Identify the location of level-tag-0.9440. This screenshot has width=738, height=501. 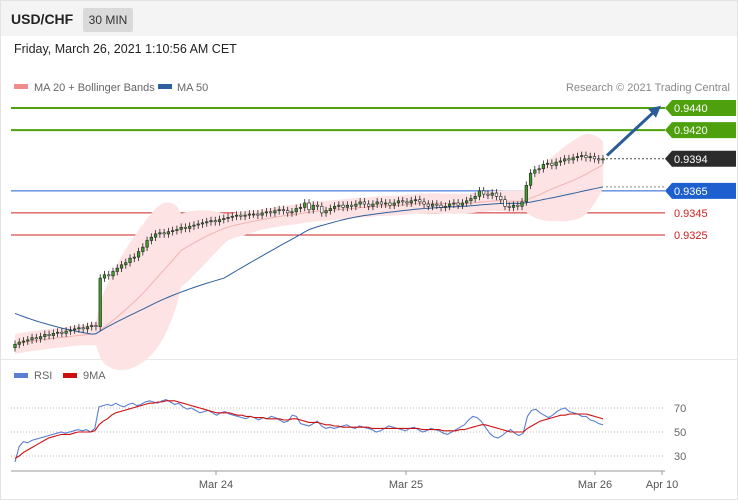
(700, 108).